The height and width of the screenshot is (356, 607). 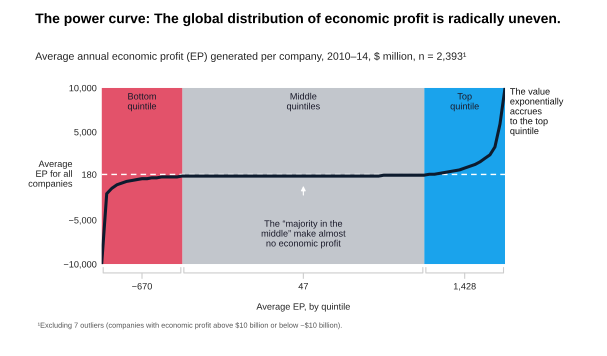 I want to click on y-tick-label: 180, so click(x=89, y=174).